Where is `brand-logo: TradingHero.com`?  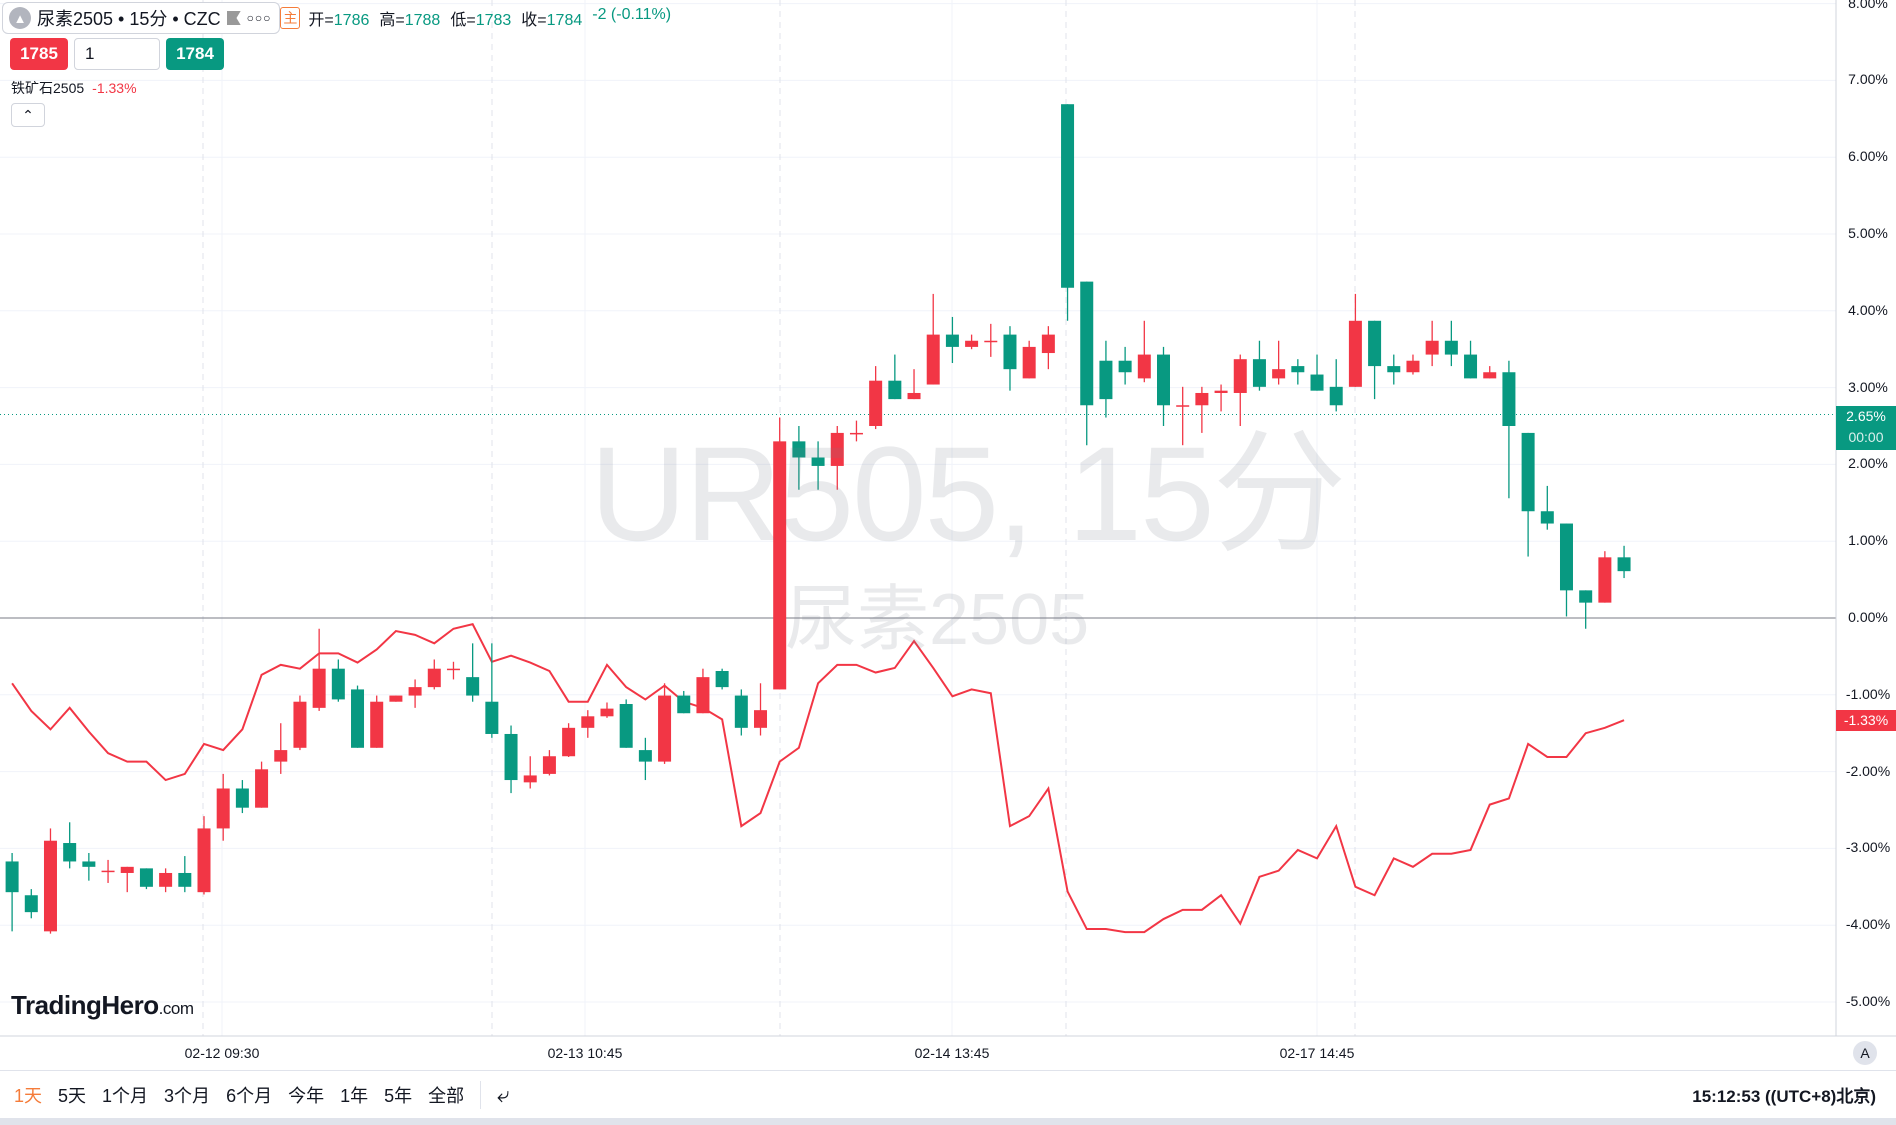
brand-logo: TradingHero.com is located at coordinates (102, 1005).